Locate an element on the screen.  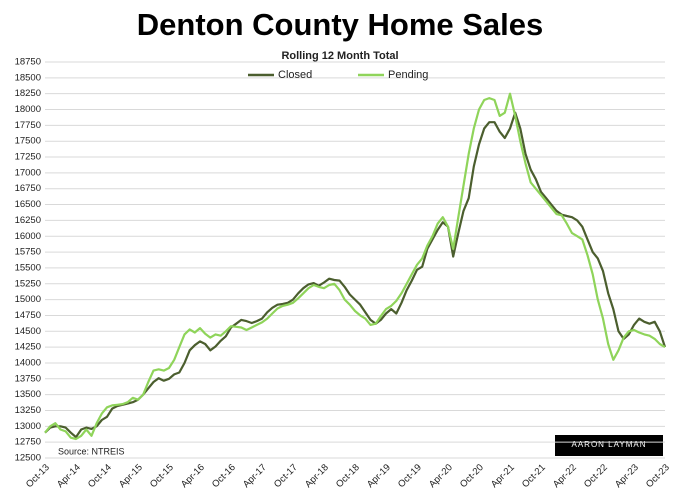
y-tick-label: 15500 is located at coordinates (28, 267).